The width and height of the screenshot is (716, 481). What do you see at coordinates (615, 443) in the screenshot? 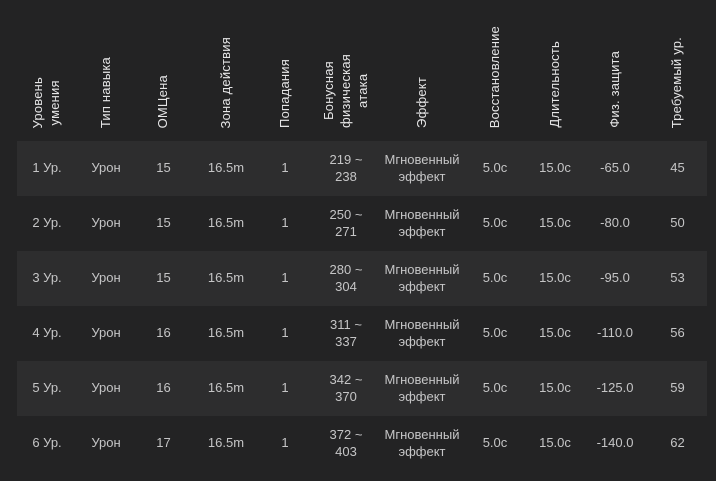
I see `cell-phys-defense: -140.0` at bounding box center [615, 443].